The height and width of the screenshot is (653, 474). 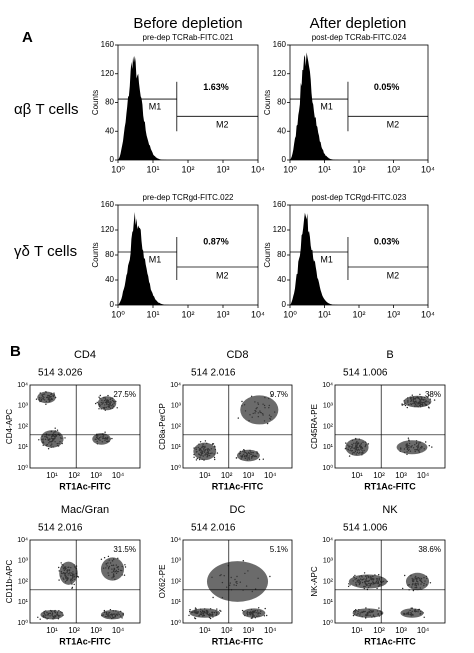 What do you see at coordinates (238, 510) in the screenshot?
I see `plot-title: DC` at bounding box center [238, 510].